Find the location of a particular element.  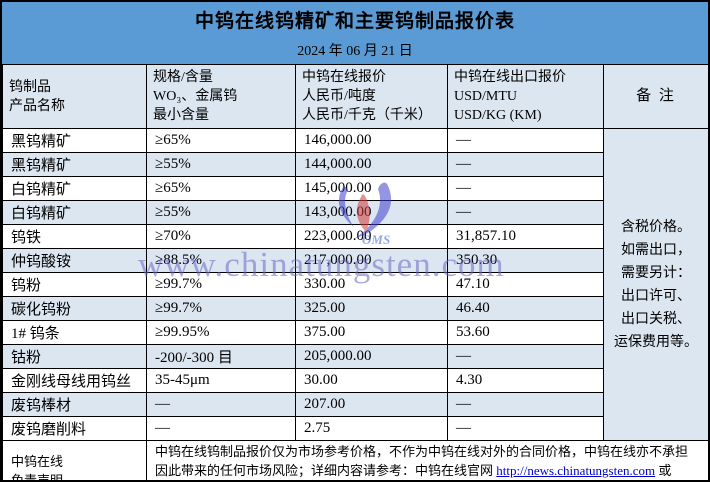

usd-price-cell: 46.40 is located at coordinates (525, 308).